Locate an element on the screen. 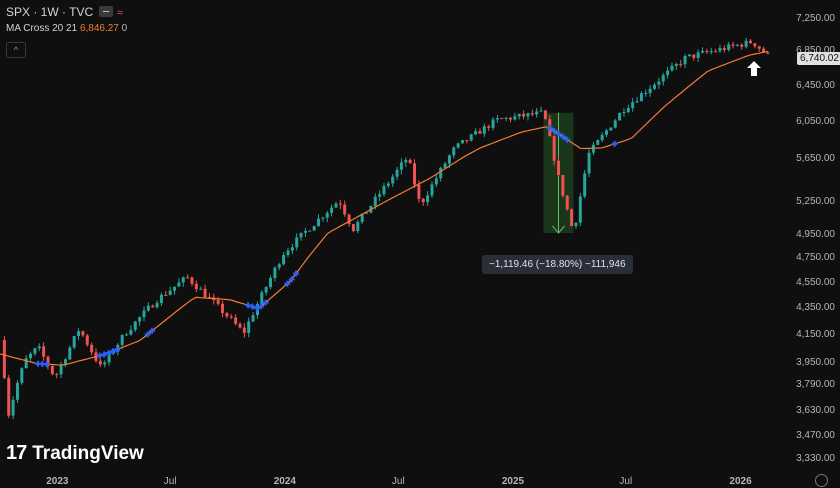 The height and width of the screenshot is (488, 840). y-tick-label: 6,450.00 is located at coordinates (815, 85).